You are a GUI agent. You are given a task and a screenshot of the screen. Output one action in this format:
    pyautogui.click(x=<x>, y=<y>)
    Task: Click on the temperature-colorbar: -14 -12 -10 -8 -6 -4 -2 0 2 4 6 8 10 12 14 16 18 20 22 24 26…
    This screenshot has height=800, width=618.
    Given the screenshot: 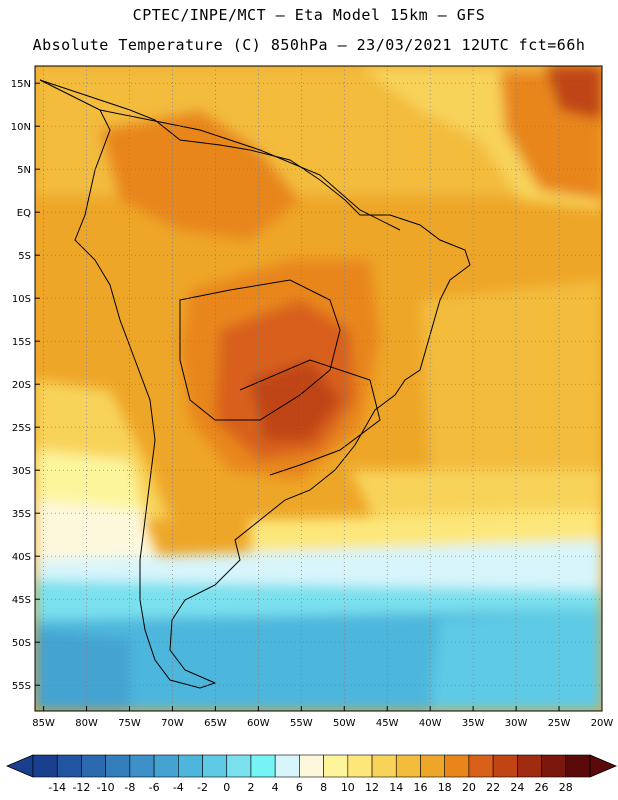 What is the action you would take?
    pyautogui.click(x=311, y=774)
    